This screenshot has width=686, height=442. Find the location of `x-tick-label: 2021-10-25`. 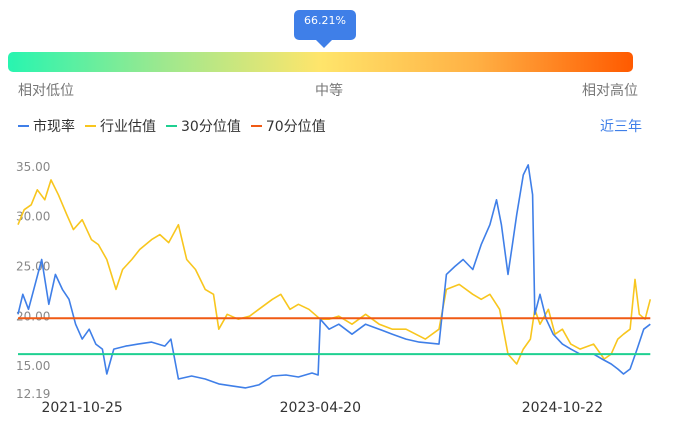

x-tick-label: 2021-10-25 is located at coordinates (81, 408).